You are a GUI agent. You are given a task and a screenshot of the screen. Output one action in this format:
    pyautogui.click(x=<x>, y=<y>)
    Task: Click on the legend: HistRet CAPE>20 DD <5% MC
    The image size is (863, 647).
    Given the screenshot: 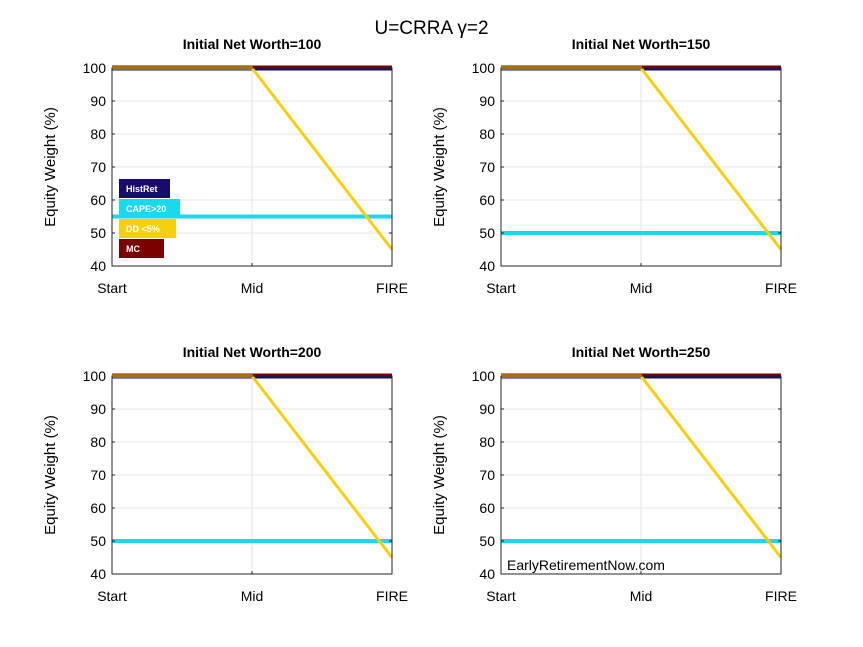 What is the action you would take?
    pyautogui.click(x=149, y=218)
    